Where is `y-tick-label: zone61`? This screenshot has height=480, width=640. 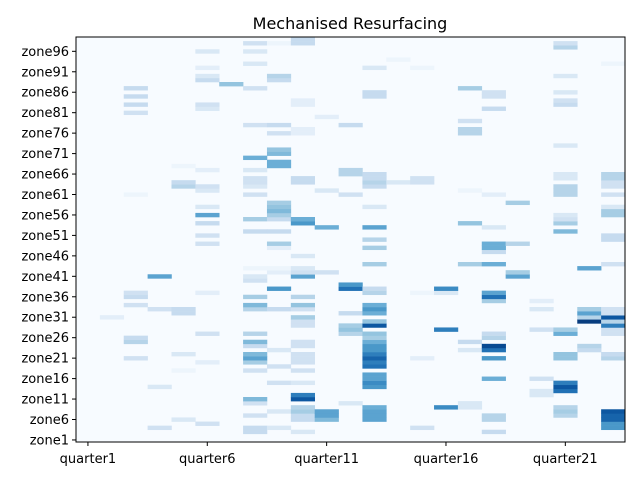 y-tick-label: zone61 is located at coordinates (45, 195).